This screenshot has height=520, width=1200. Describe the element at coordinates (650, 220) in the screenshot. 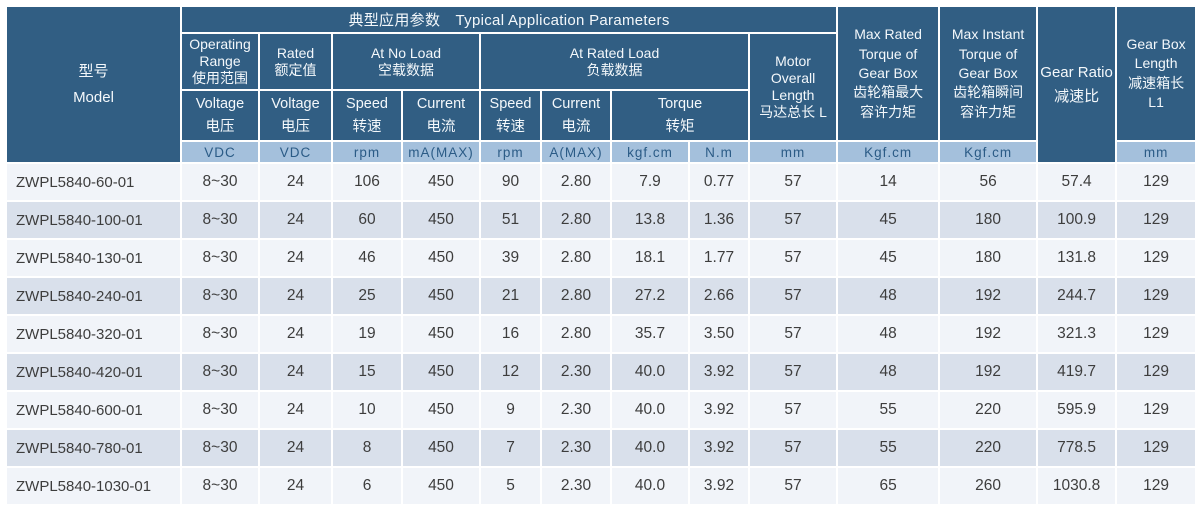

I see `cell-torque-kgfcm: 13.8` at that location.